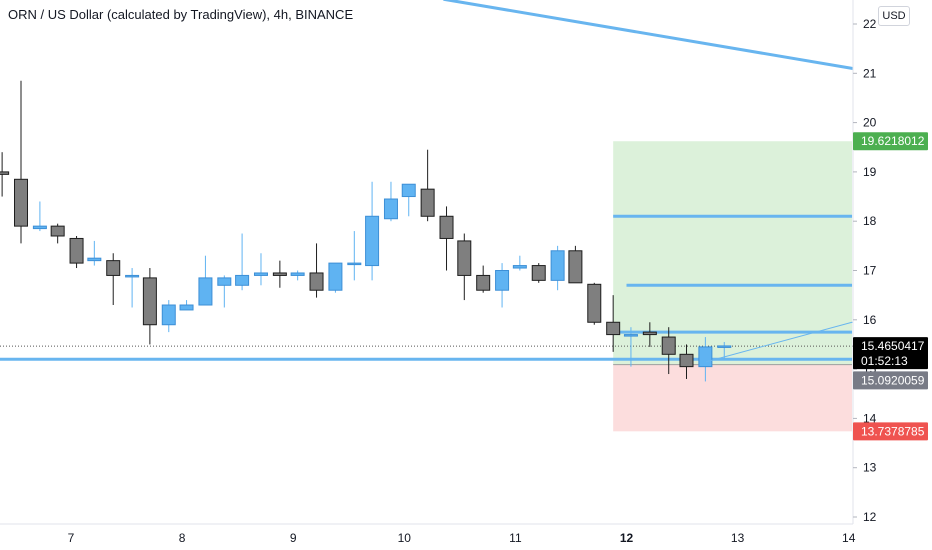  What do you see at coordinates (870, 517) in the screenshot?
I see `price-tick-label: 12` at bounding box center [870, 517].